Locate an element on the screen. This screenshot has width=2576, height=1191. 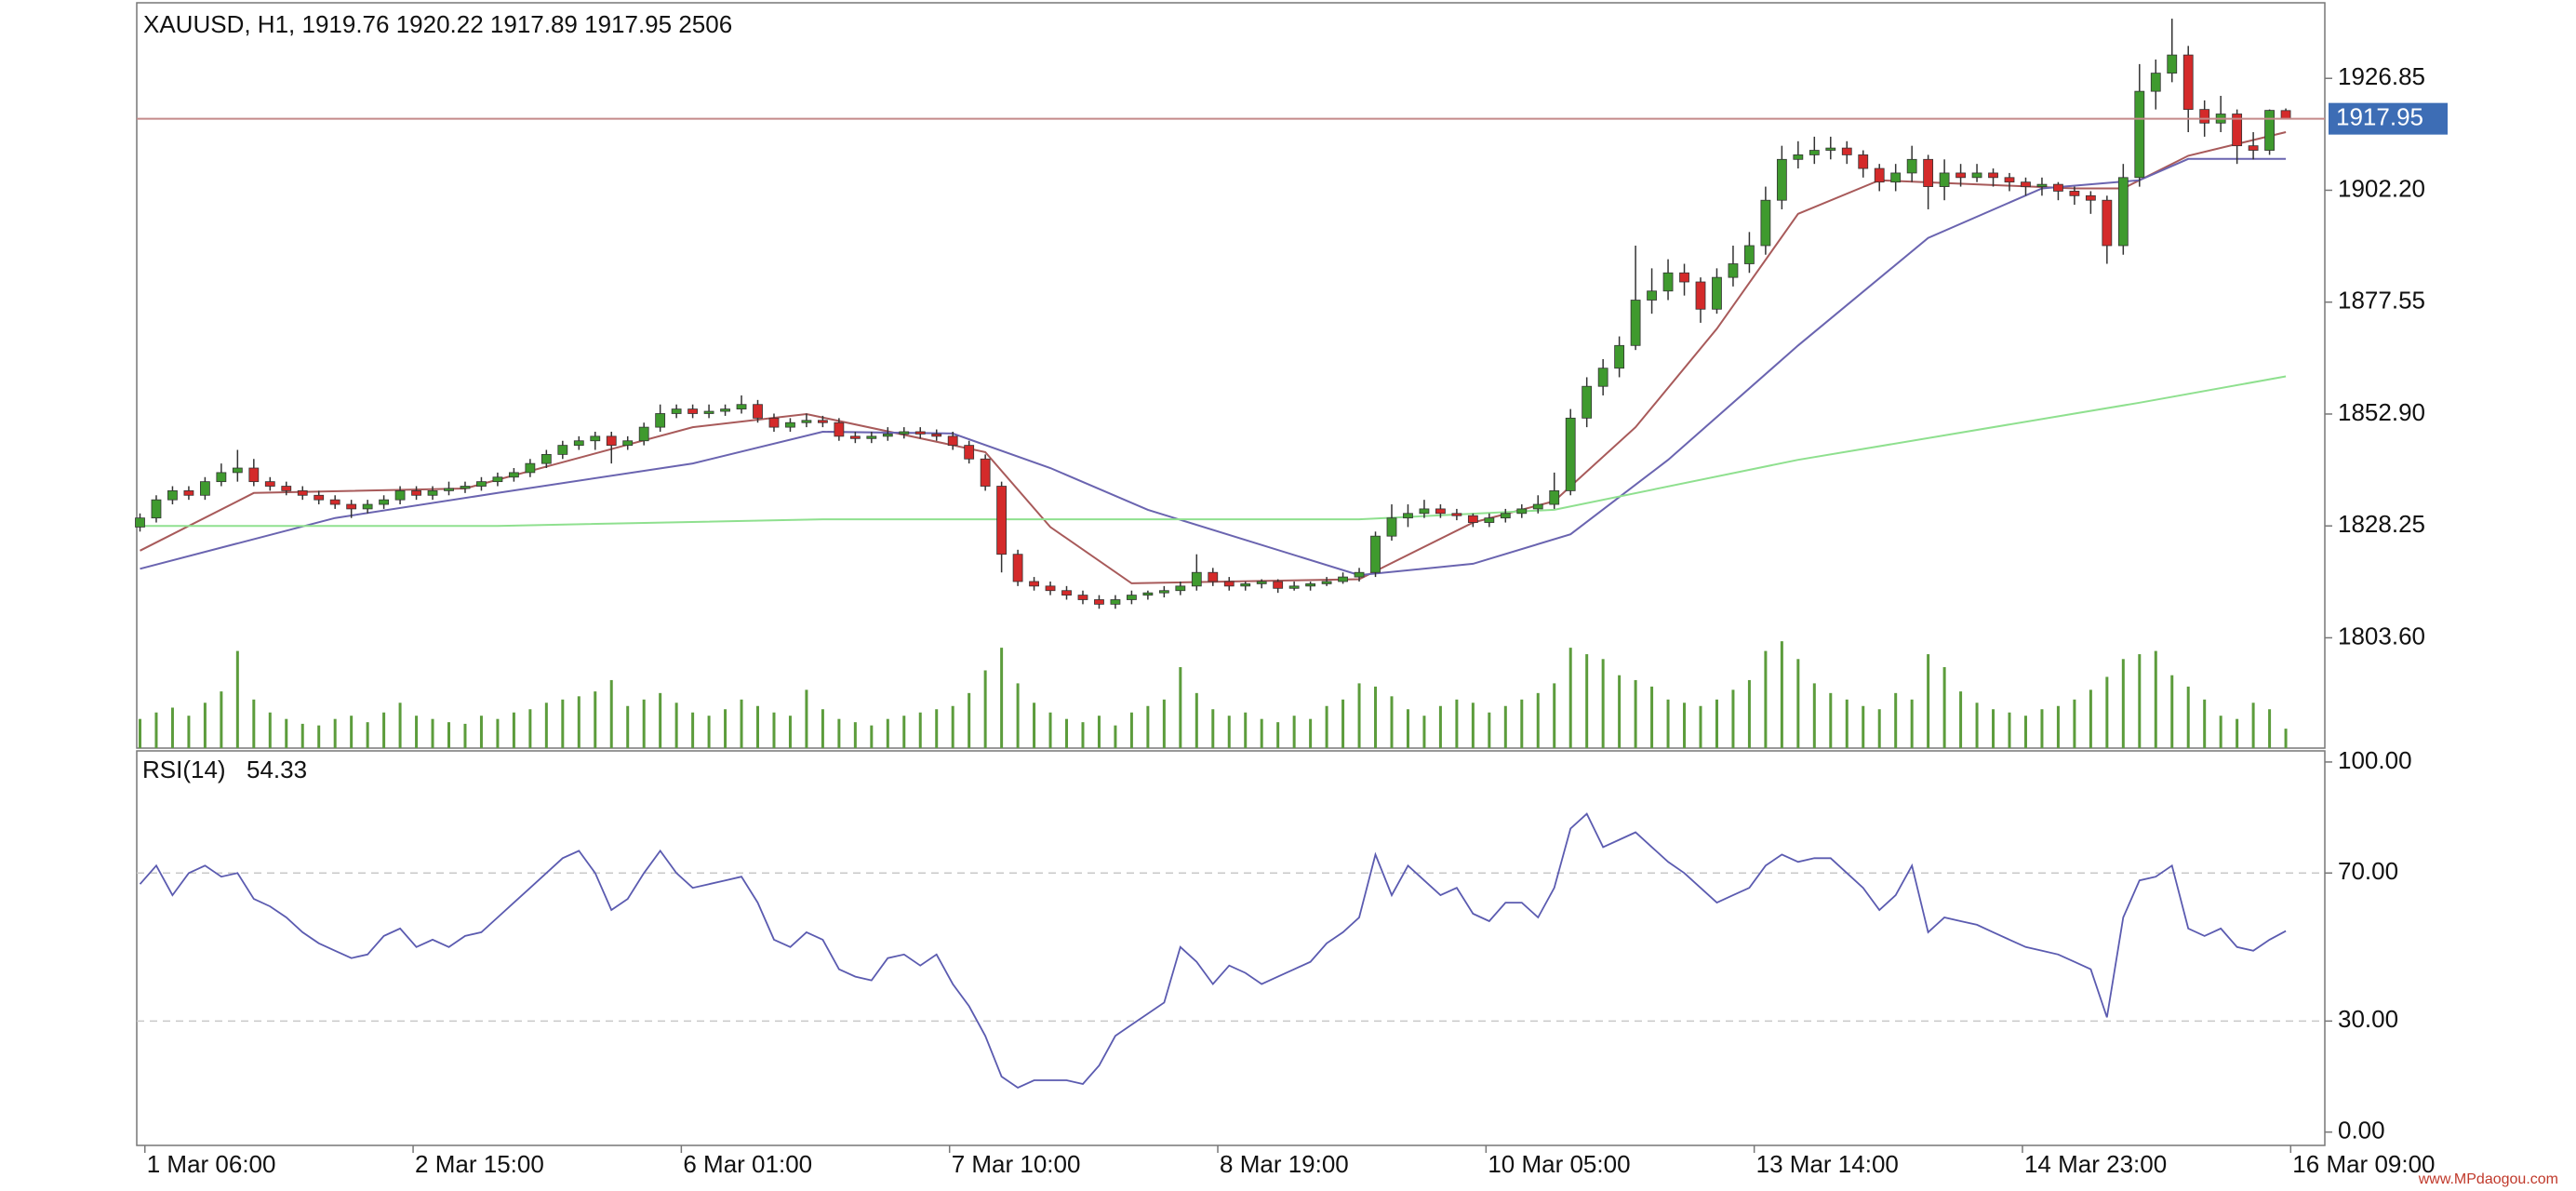
y-tick-label: 1926.85 is located at coordinates (2381, 76).